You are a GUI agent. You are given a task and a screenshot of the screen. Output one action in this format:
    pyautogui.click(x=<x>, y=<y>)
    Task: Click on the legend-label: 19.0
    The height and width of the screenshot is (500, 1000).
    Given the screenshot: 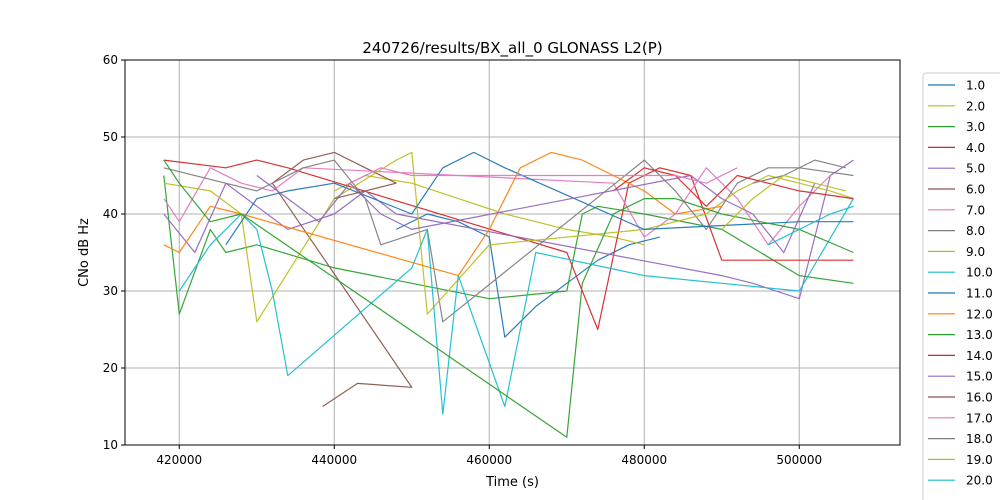 What is the action you would take?
    pyautogui.click(x=979, y=460)
    